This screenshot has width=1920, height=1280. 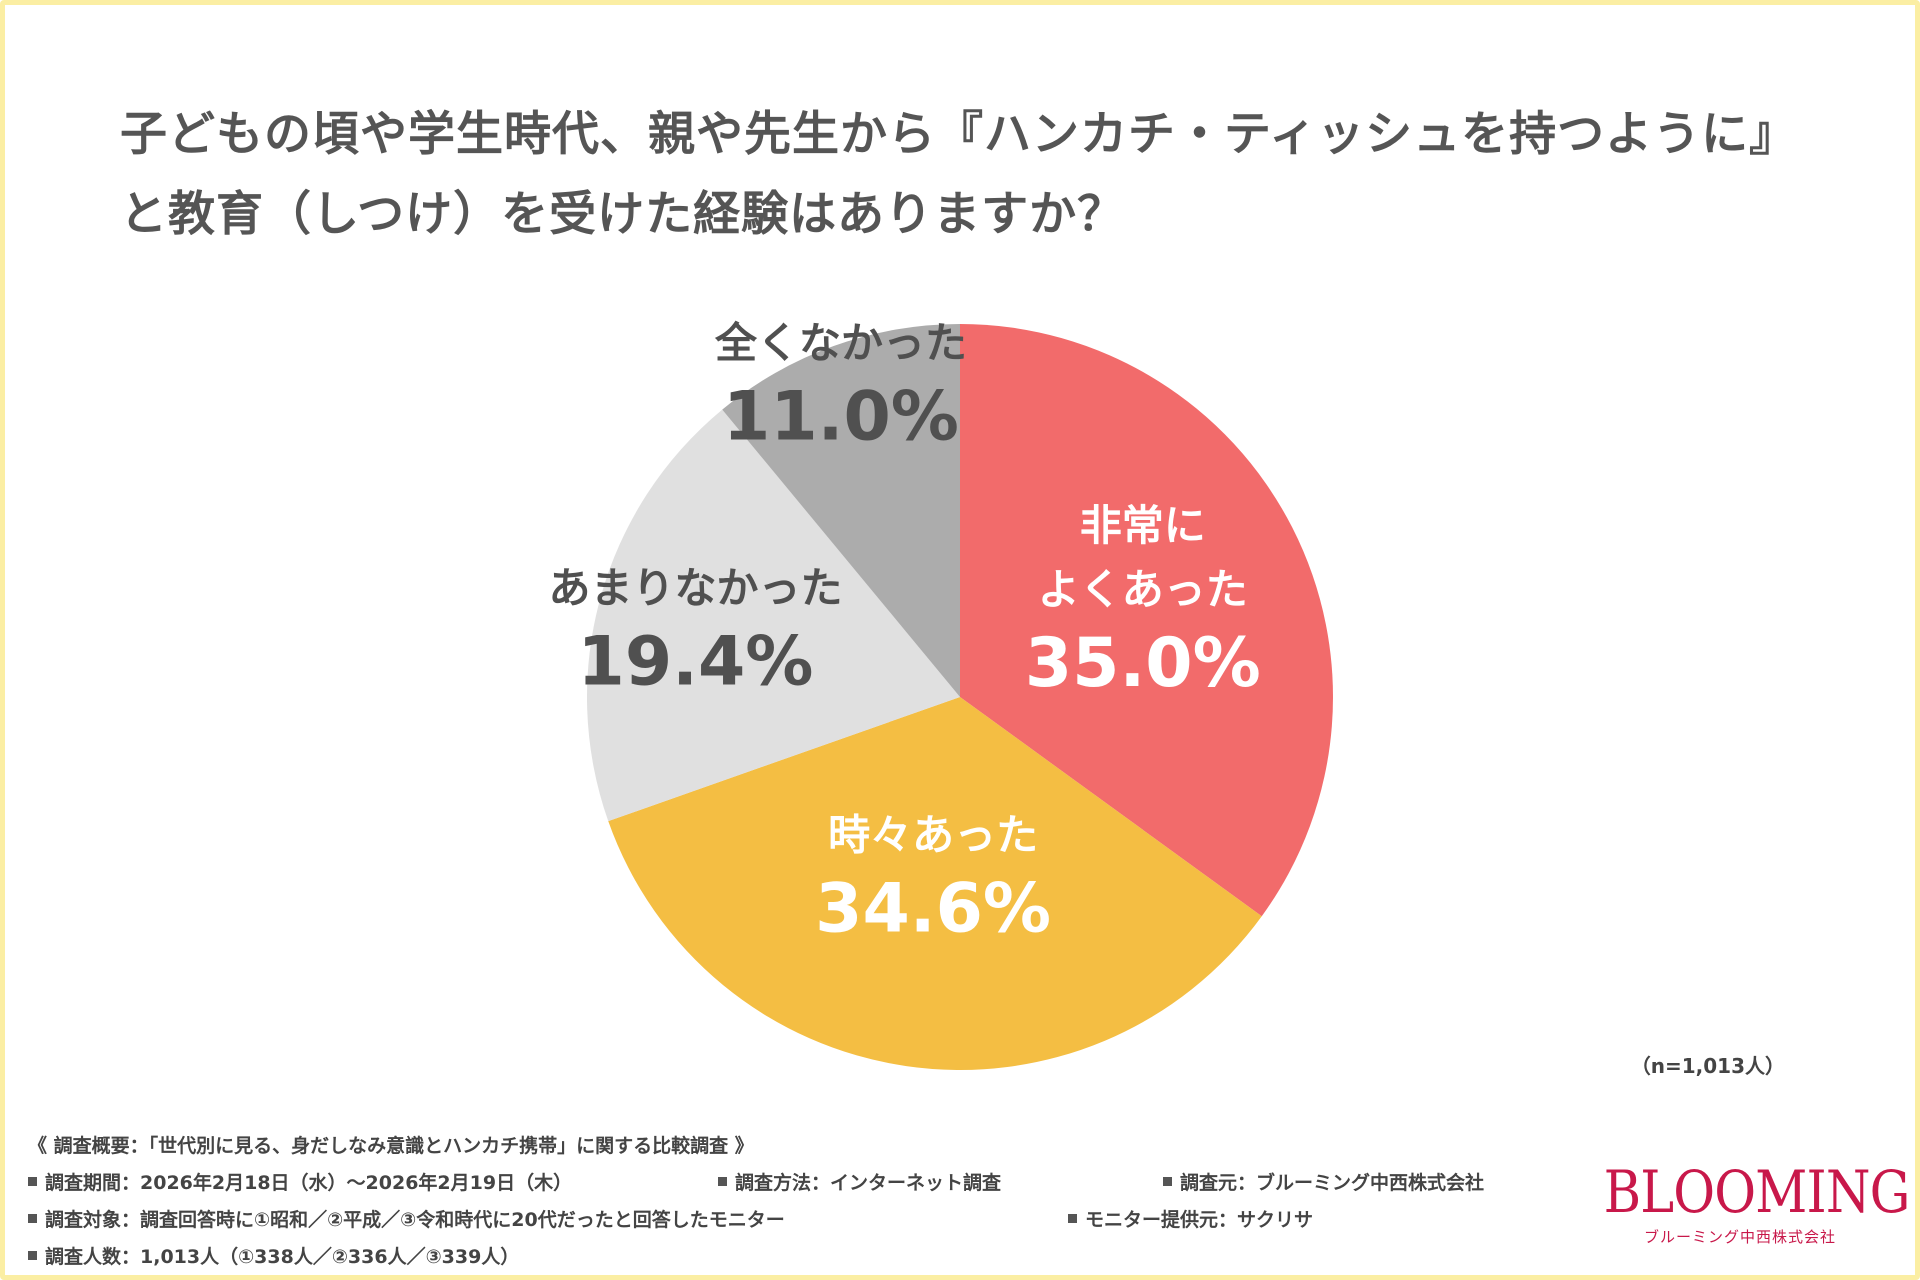 I want to click on slice-label: あまりなかった, so click(x=695, y=587).